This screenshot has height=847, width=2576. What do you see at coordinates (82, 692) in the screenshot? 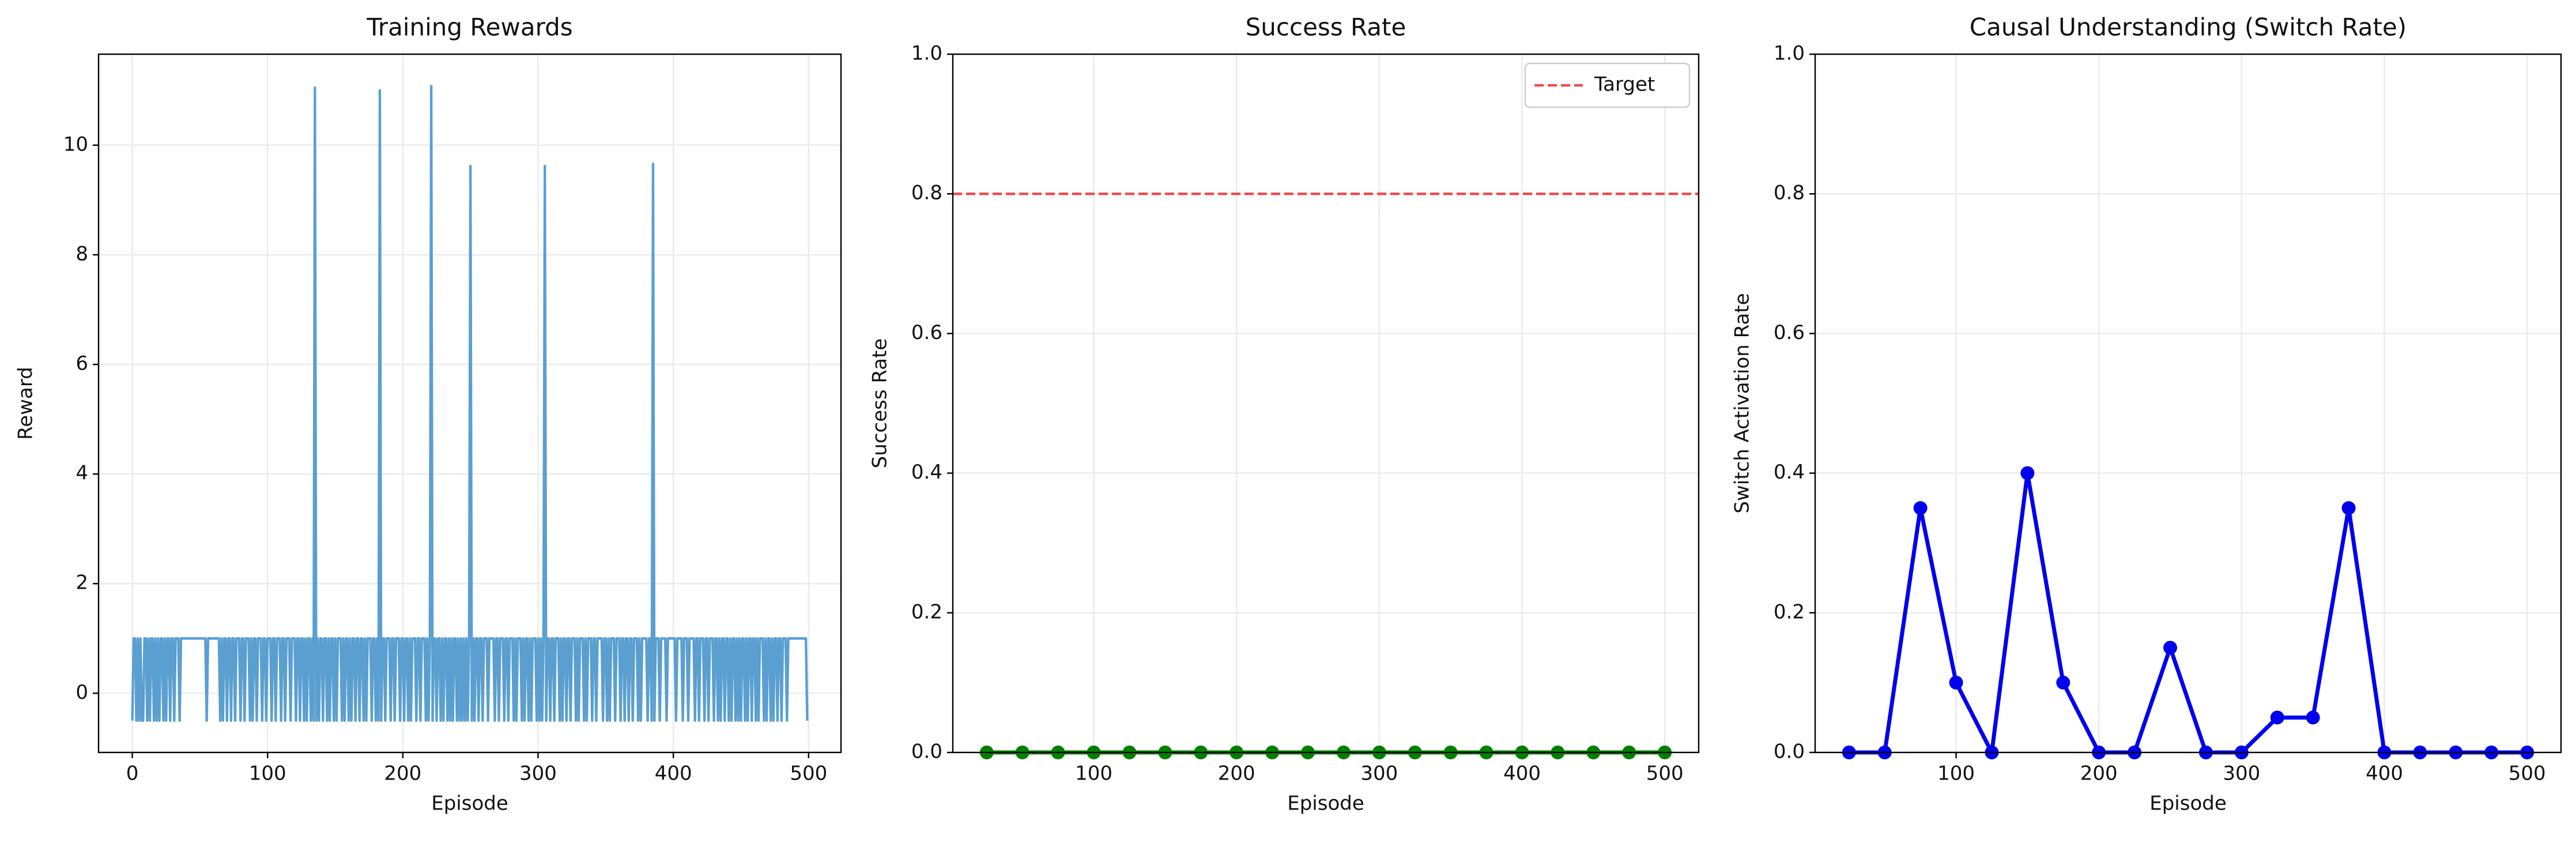
I see `y-tick-label: 0` at bounding box center [82, 692].